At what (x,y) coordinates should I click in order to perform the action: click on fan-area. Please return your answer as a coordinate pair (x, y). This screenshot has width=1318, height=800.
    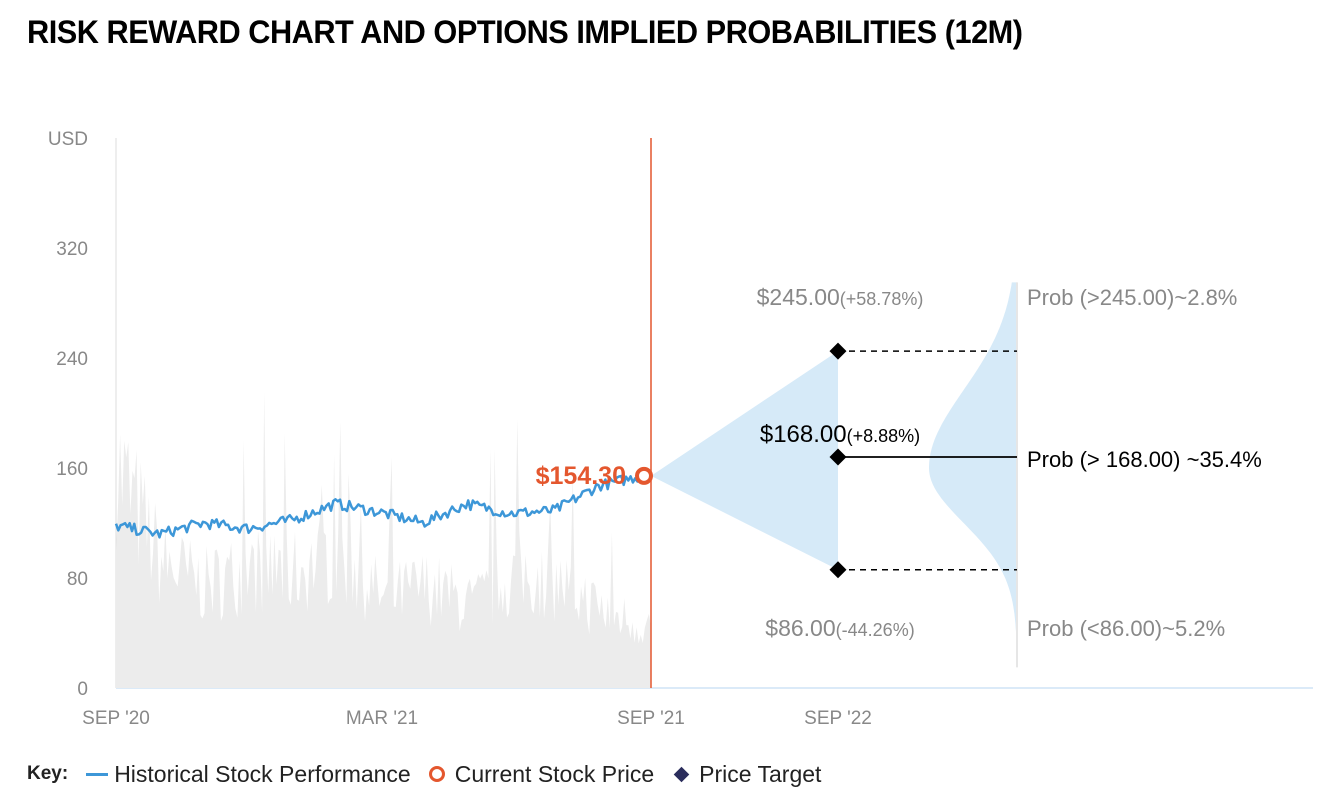
    Looking at the image, I should click on (744, 460).